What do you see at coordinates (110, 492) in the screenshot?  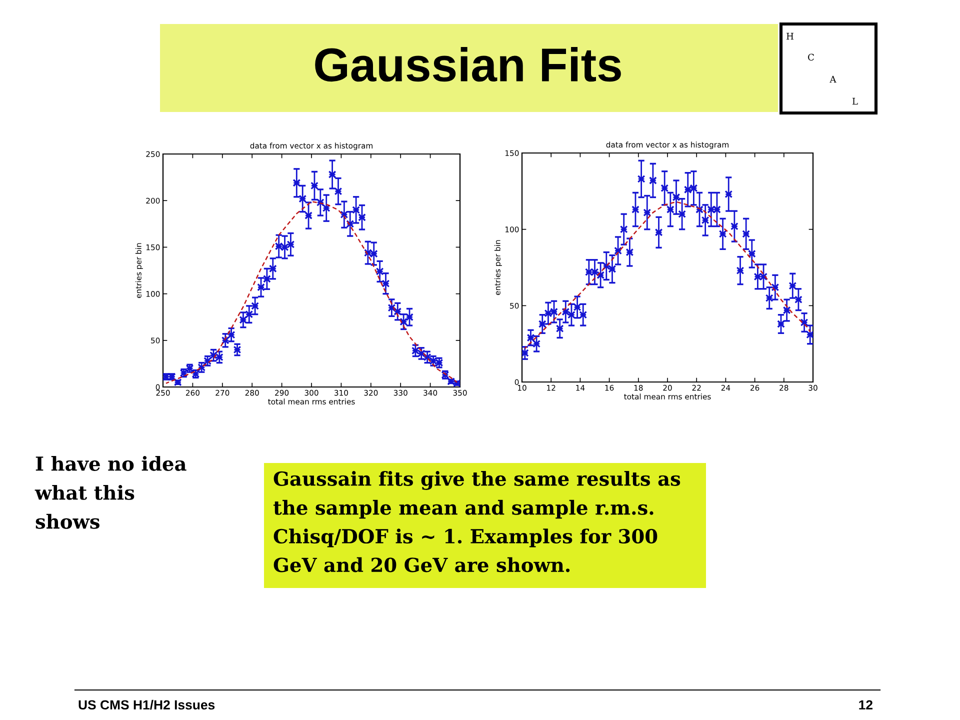 I see `text: I have no idea what this shows` at bounding box center [110, 492].